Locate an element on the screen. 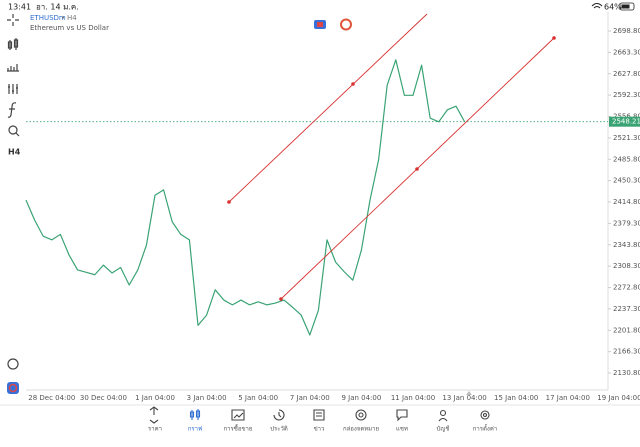  status-date: อา. 14 ม.ค. is located at coordinates (57, 7).